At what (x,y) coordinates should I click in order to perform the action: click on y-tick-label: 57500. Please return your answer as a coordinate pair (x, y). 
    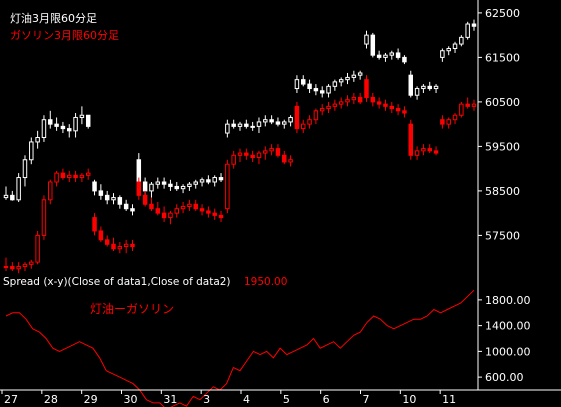
    Looking at the image, I should click on (502, 235).